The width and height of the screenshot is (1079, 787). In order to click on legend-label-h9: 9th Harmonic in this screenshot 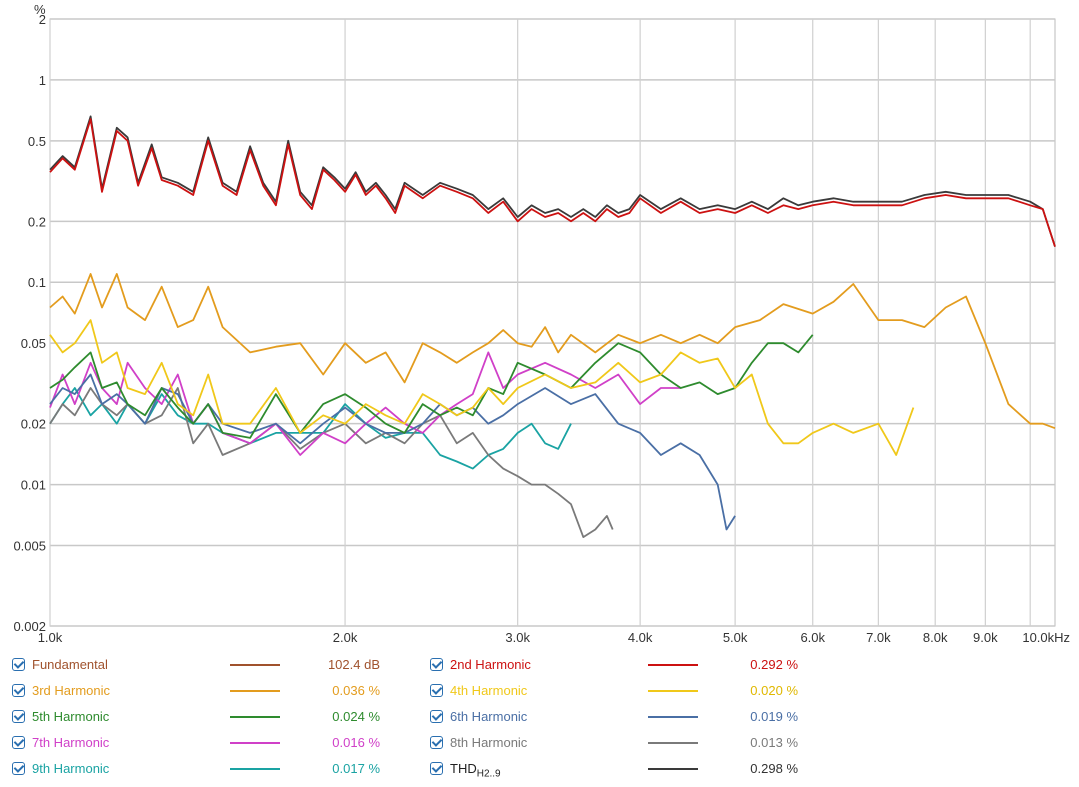, I will do `click(70, 769)`.